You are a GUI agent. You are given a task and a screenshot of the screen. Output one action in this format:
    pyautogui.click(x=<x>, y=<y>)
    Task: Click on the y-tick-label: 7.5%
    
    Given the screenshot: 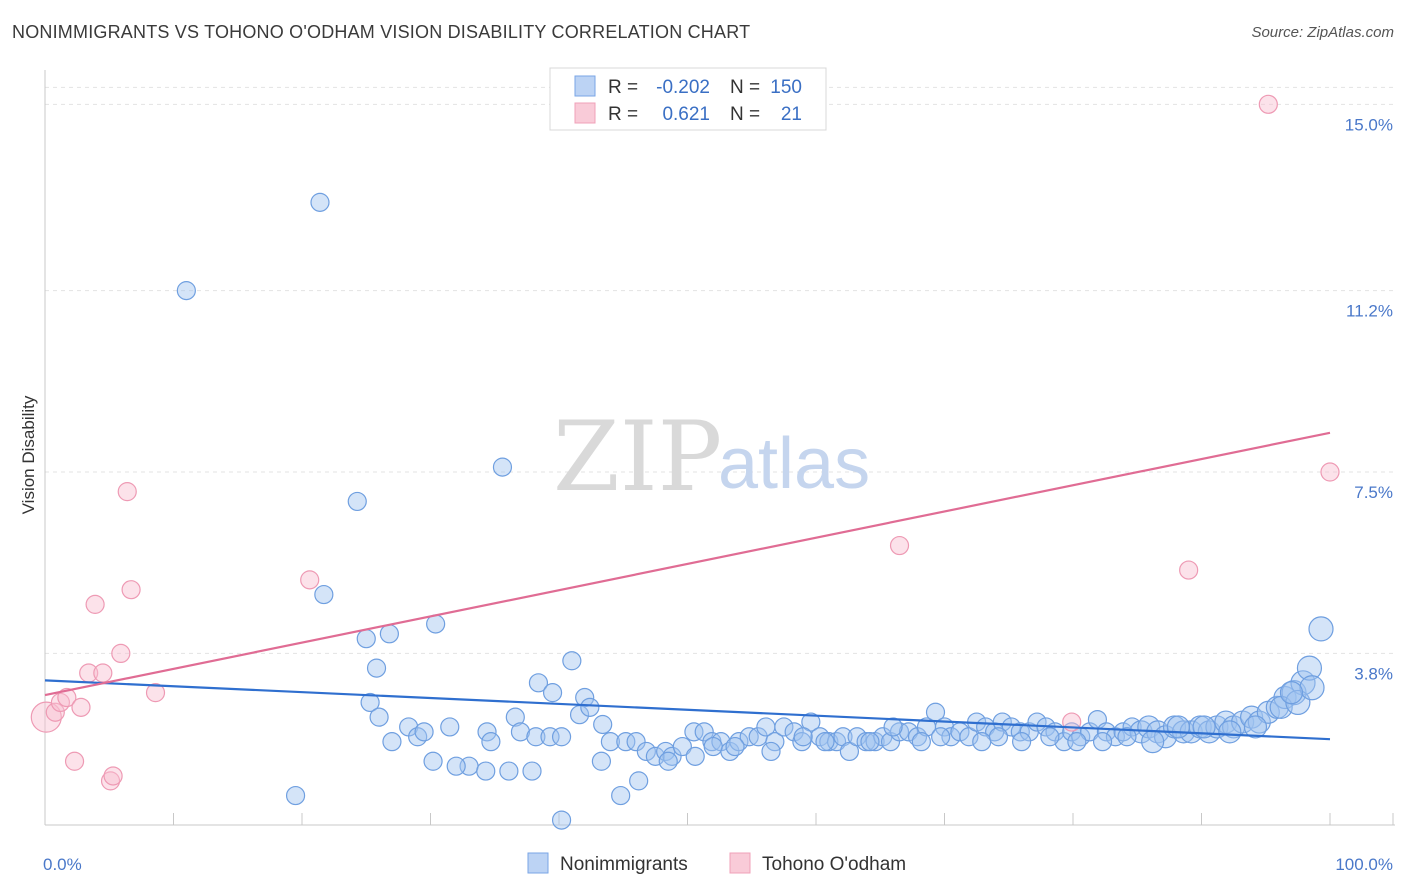 What is the action you would take?
    pyautogui.click(x=1373, y=492)
    